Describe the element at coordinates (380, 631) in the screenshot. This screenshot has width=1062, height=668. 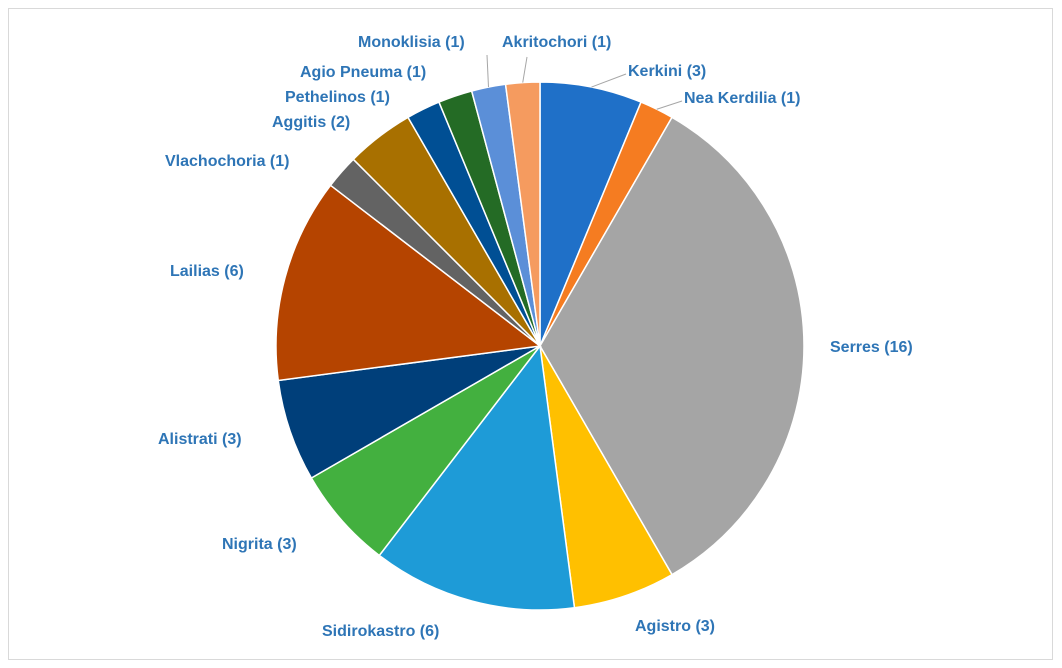
I see `data-label: Sidirokastro (6)` at that location.